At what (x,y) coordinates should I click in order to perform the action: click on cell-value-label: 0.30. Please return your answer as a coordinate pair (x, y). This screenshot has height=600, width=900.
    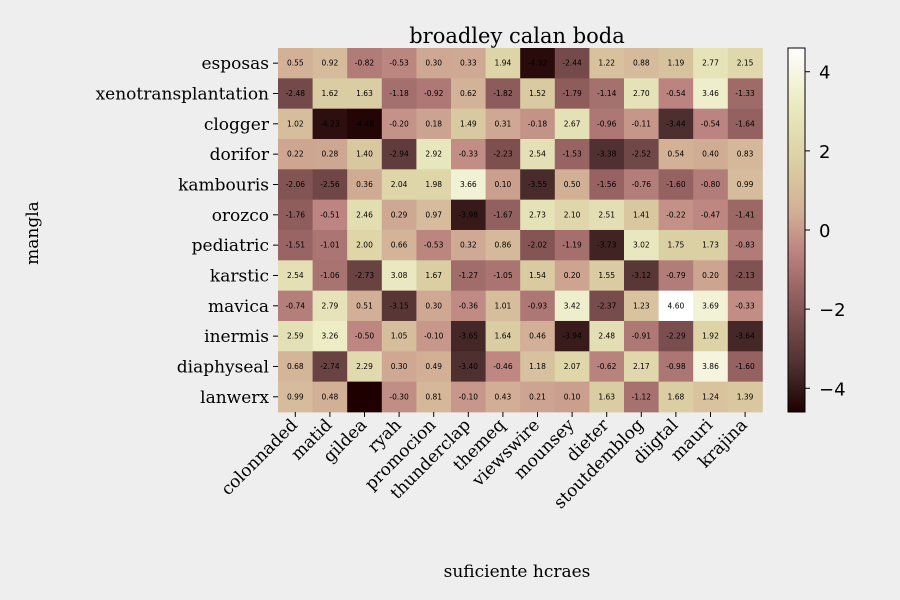
    Looking at the image, I should click on (399, 366).